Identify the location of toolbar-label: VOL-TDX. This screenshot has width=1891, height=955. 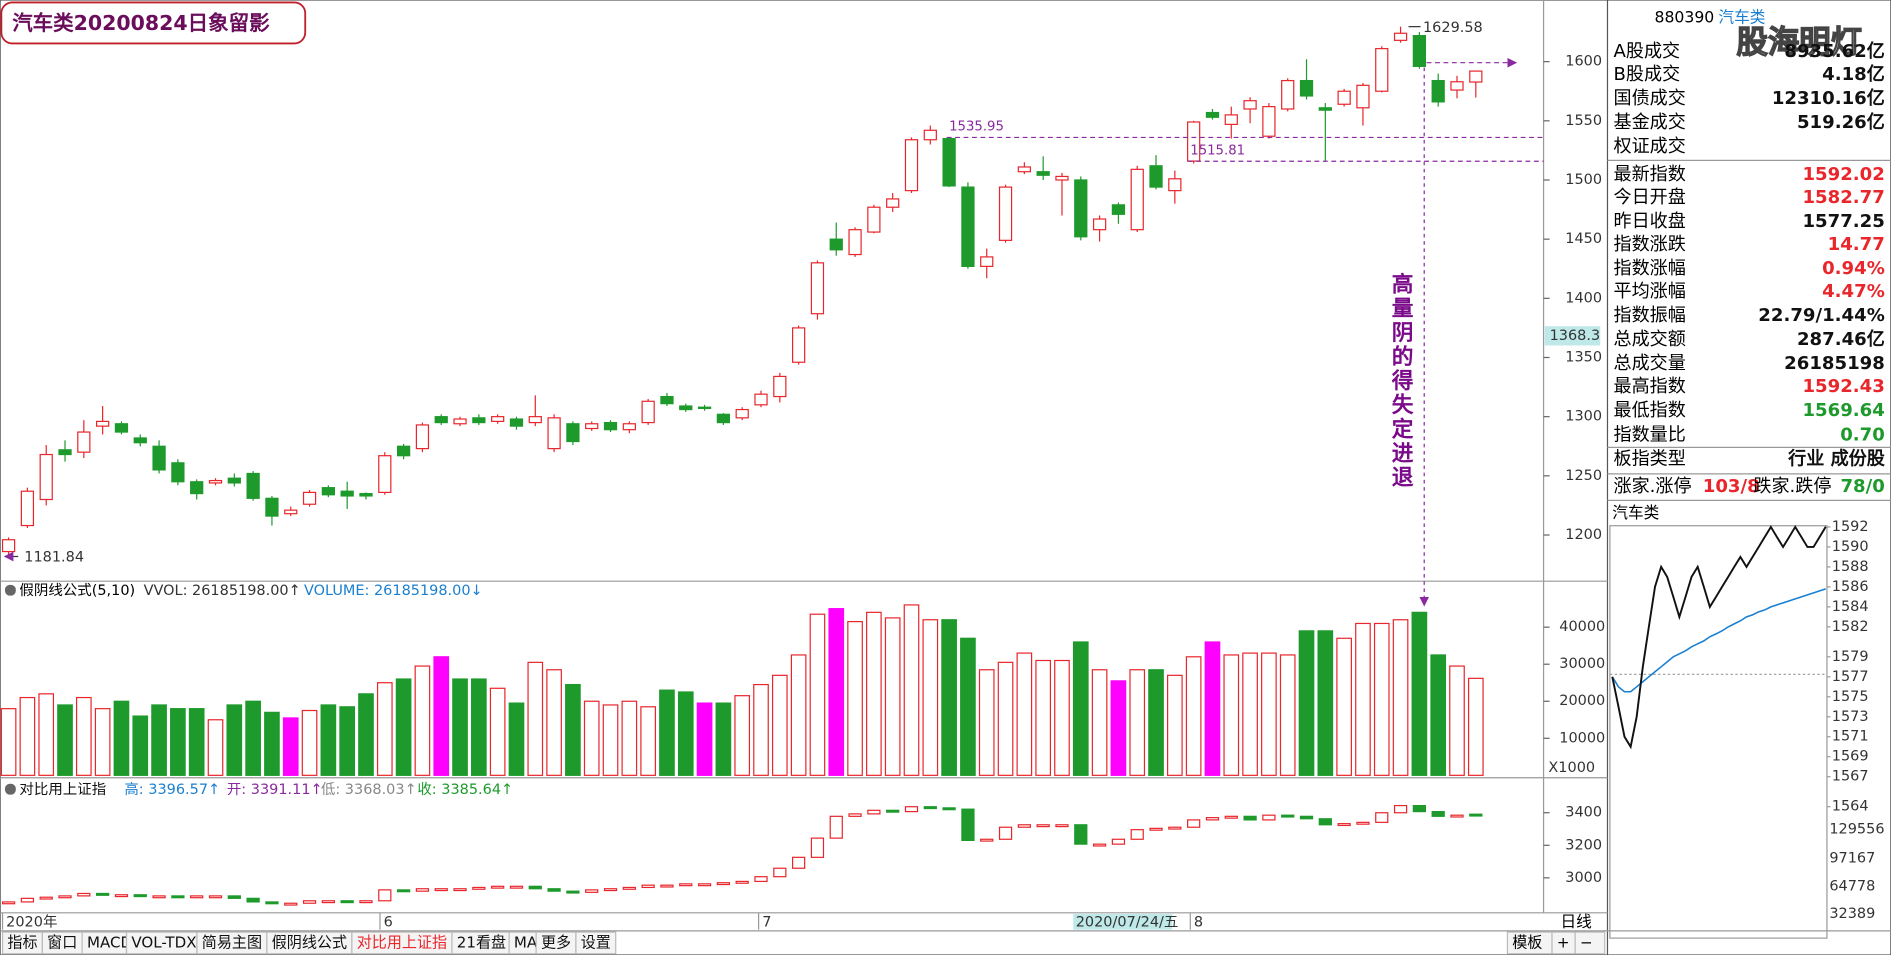
(163, 942).